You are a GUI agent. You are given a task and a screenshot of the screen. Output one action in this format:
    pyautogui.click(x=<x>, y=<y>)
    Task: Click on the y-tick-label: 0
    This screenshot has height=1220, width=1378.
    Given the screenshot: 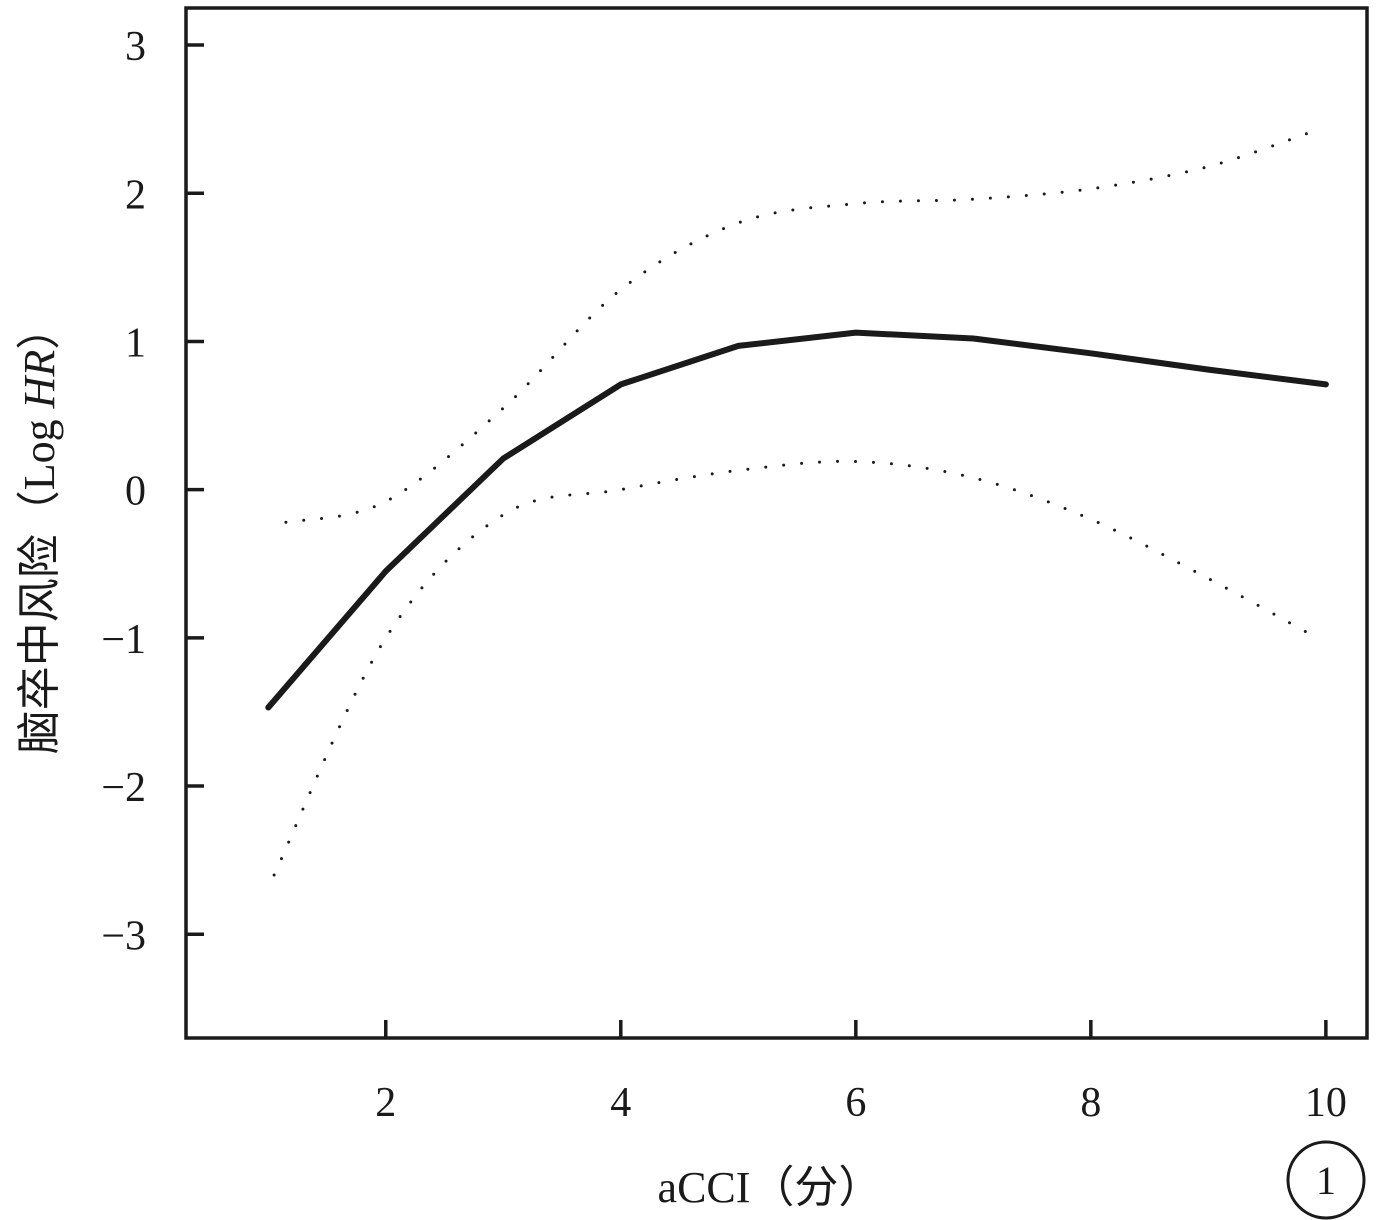 What is the action you would take?
    pyautogui.click(x=135, y=492)
    